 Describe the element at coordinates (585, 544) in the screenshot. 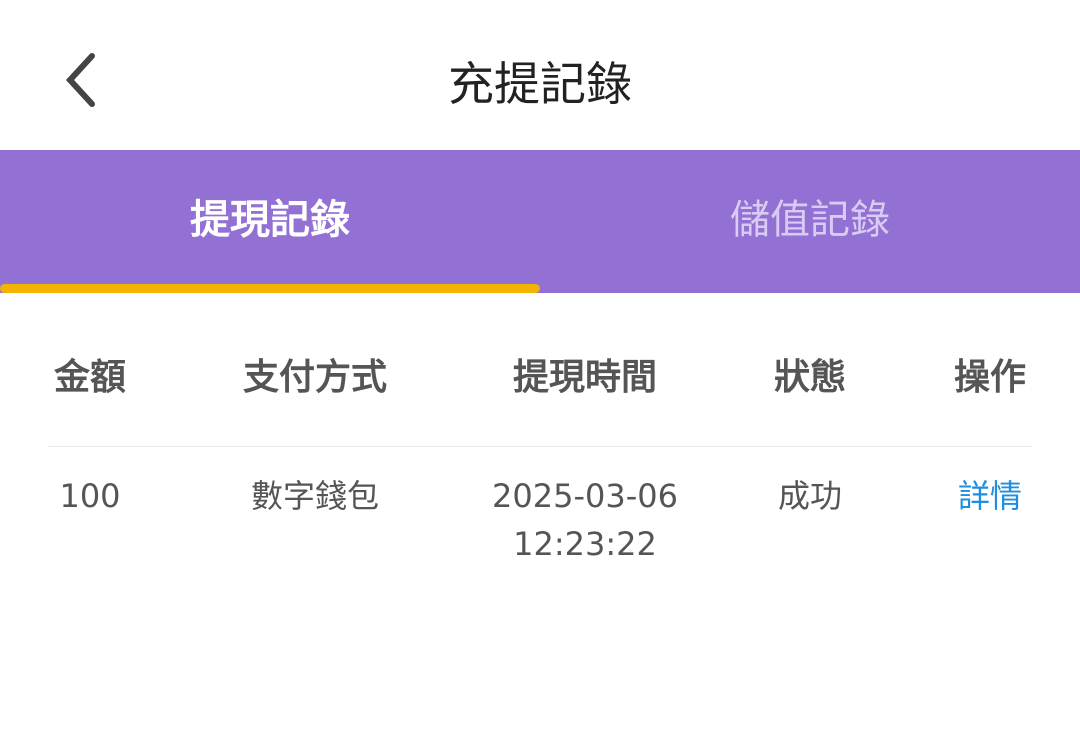

I see `withdrawal-time: 12:23:22` at that location.